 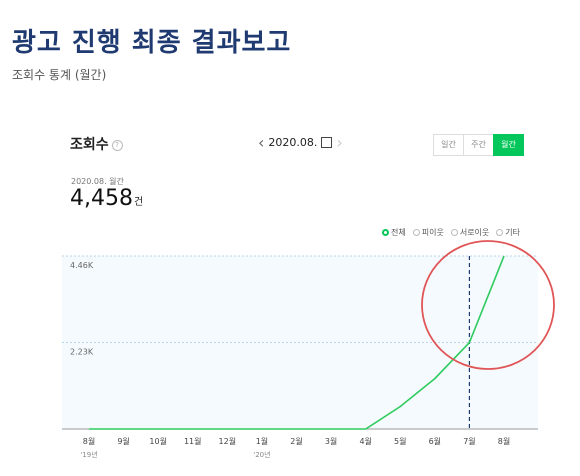 What do you see at coordinates (296, 441) in the screenshot?
I see `x-tick-label: 2월` at bounding box center [296, 441].